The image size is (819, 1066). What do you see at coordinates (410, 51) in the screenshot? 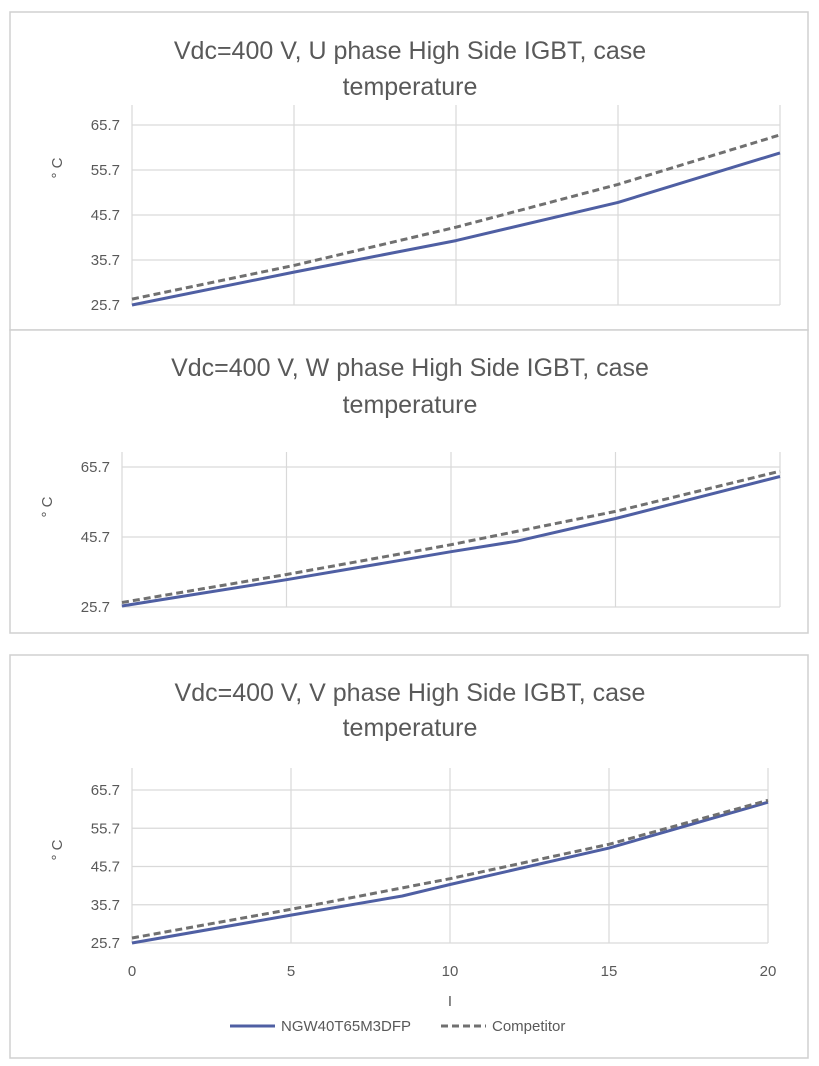
I see `chart-title: Vdc=400 V, U phase High Side IGBT, case` at bounding box center [410, 51].